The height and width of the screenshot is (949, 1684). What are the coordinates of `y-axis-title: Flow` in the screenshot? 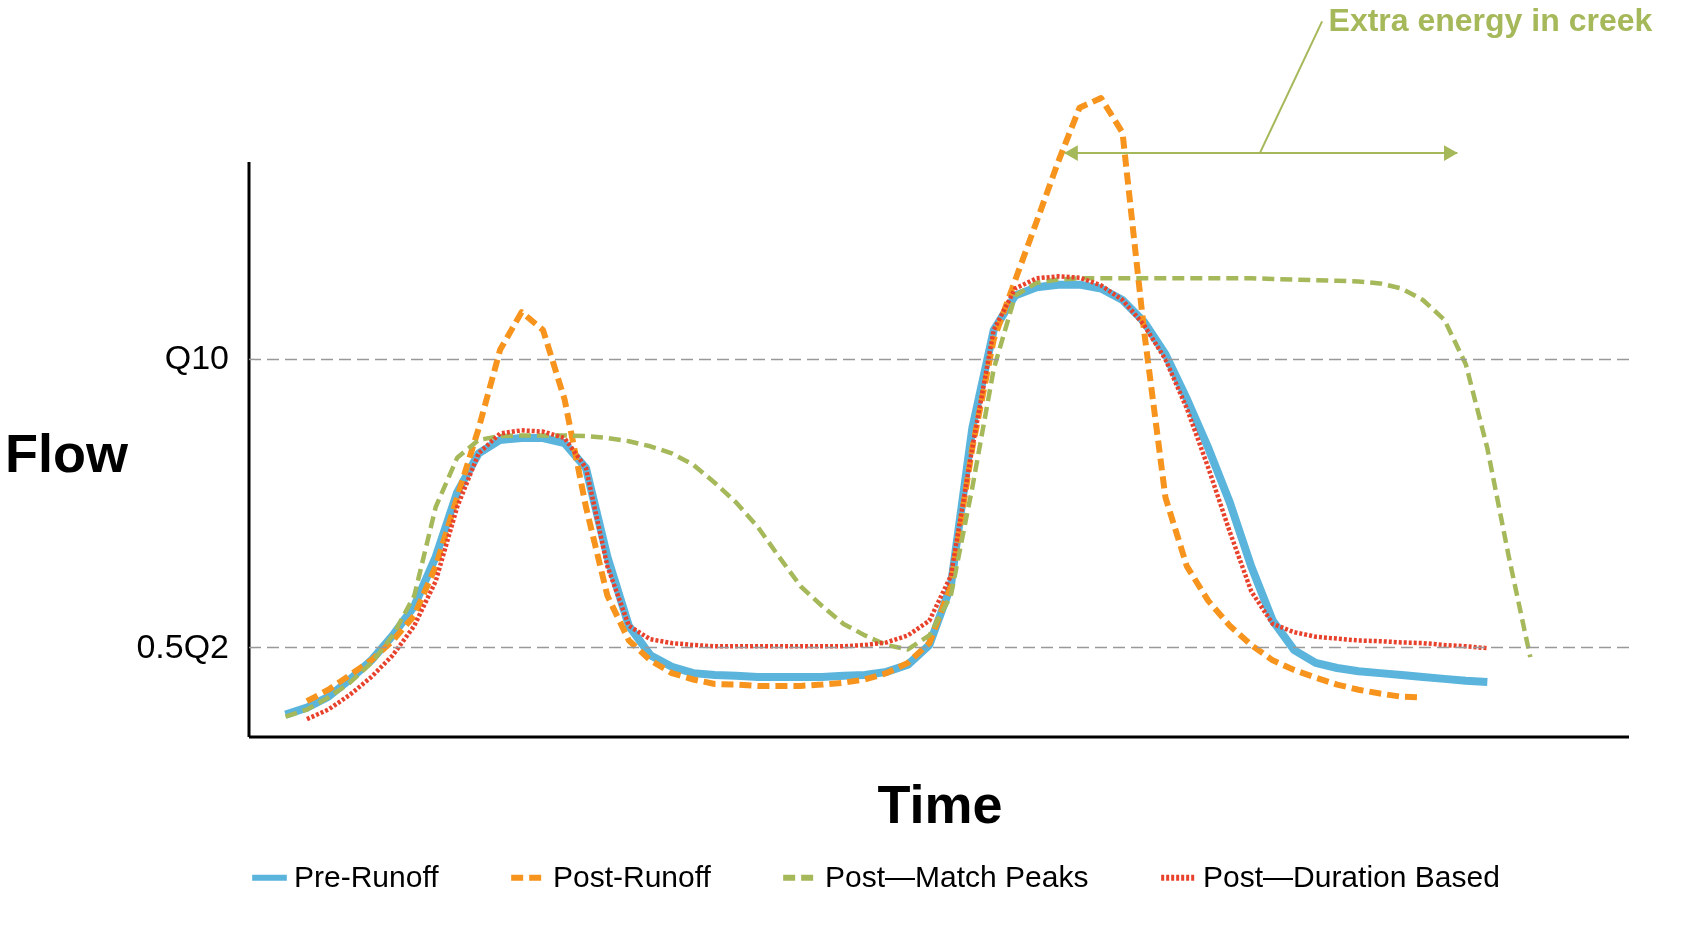 It's located at (67, 452).